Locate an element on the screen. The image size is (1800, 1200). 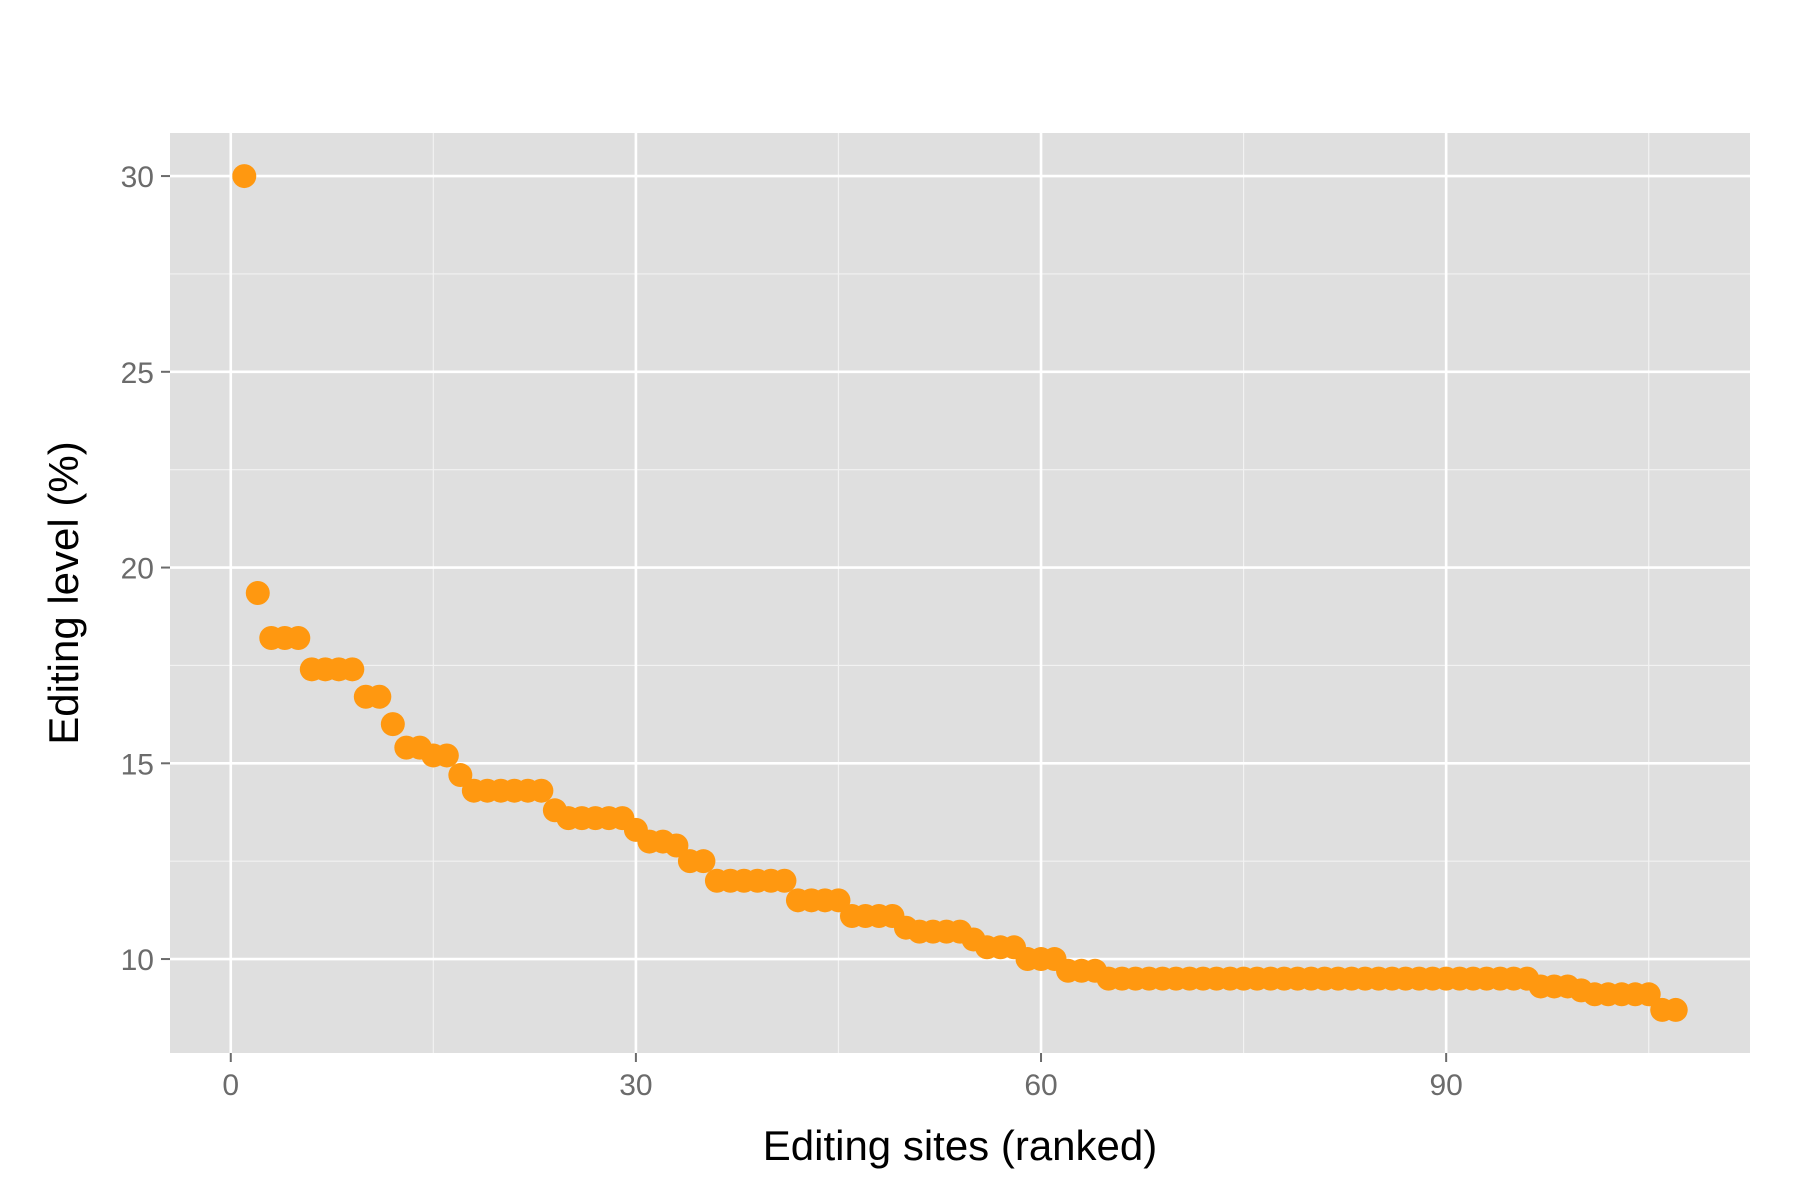
y-tick-label: 15 is located at coordinates (137, 764).